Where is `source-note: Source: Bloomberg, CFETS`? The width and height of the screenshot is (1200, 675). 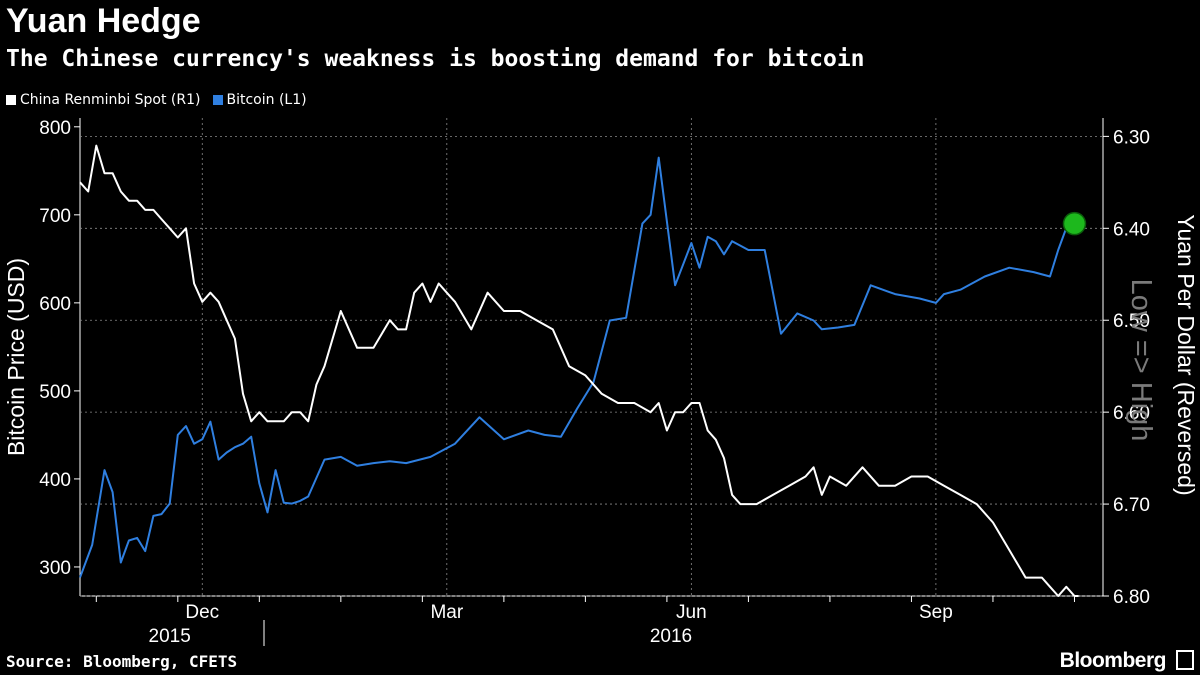
source-note: Source: Bloomberg, CFETS is located at coordinates (122, 661).